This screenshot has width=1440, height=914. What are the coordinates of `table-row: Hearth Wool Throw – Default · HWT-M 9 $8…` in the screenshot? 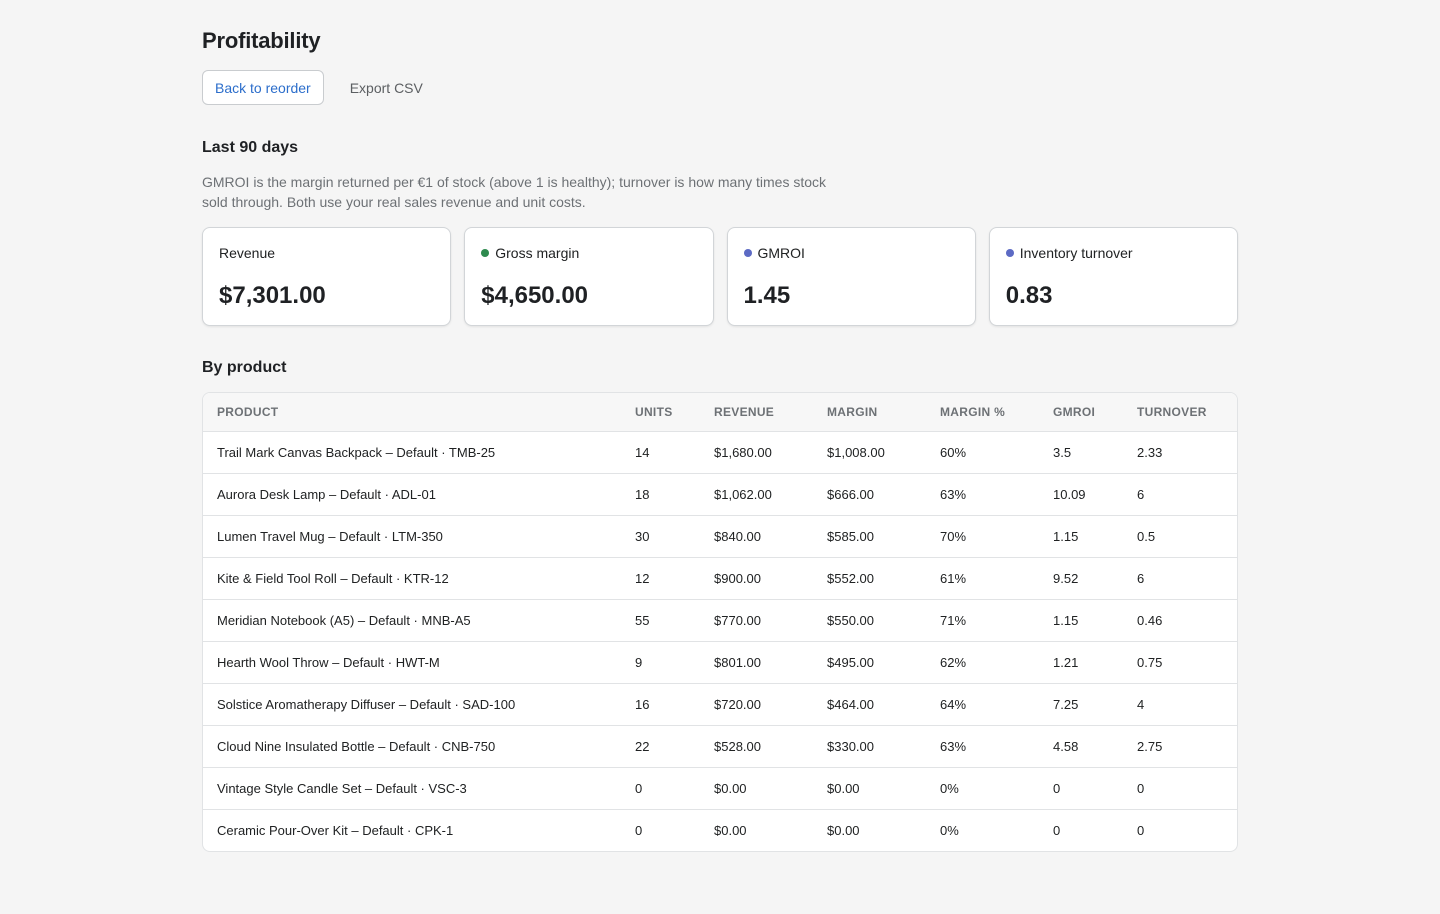 It's located at (720, 662).